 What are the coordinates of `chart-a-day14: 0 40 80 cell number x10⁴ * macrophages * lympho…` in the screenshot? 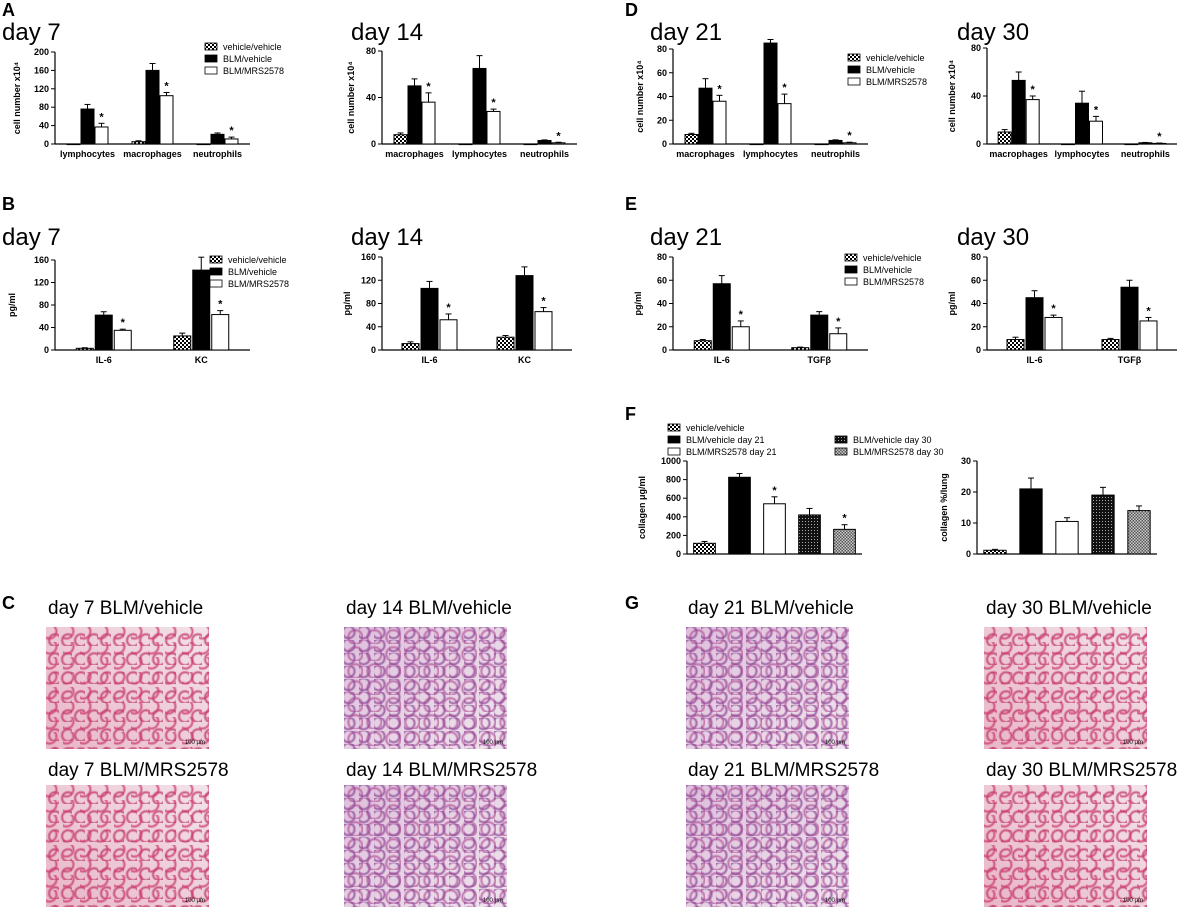 It's located at (461, 102).